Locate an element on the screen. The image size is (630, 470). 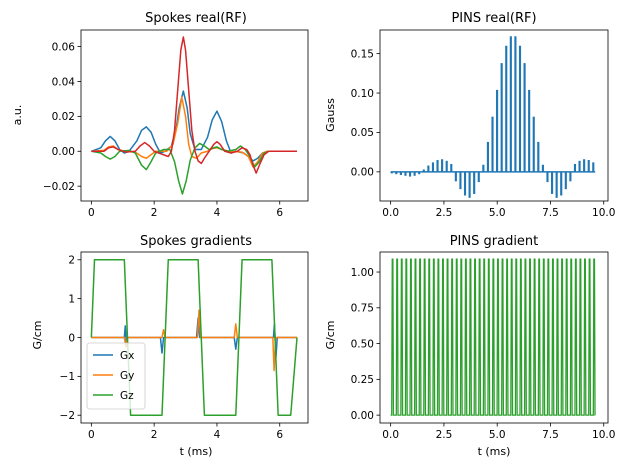
spokes-gradients-ytick-label: −2 is located at coordinates (67, 416).